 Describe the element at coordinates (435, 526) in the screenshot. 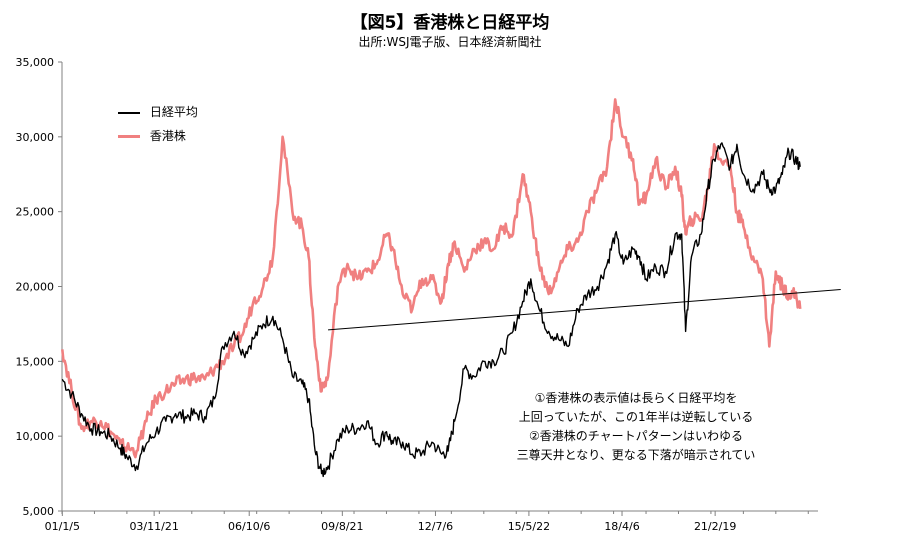

I see `x-tick-label: 12/7/6` at that location.